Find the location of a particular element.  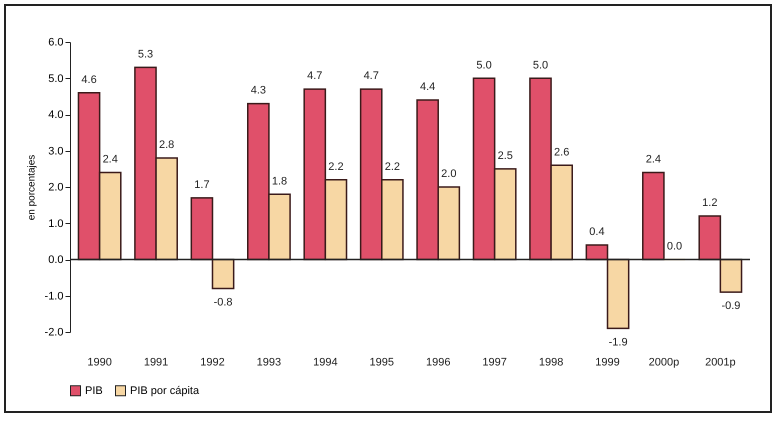

x-tick-label: 2000p is located at coordinates (664, 362).